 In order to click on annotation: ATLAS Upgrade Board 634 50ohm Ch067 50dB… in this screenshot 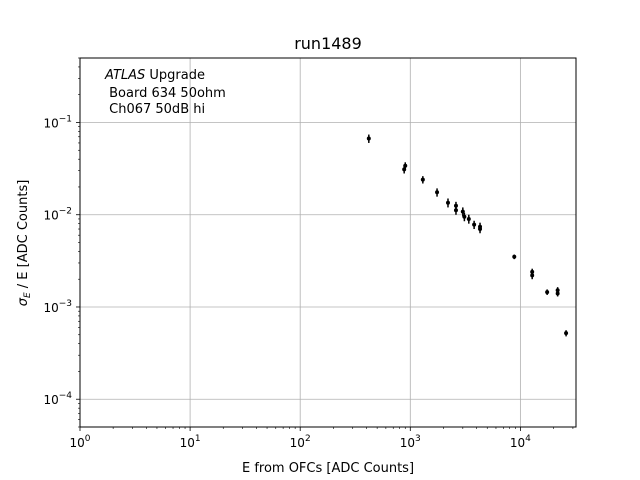, I will do `click(165, 92)`.